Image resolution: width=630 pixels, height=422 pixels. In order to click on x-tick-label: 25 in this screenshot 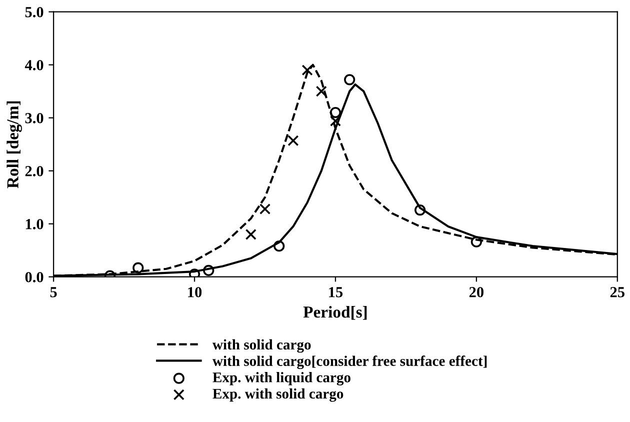, I will do `click(617, 292)`.